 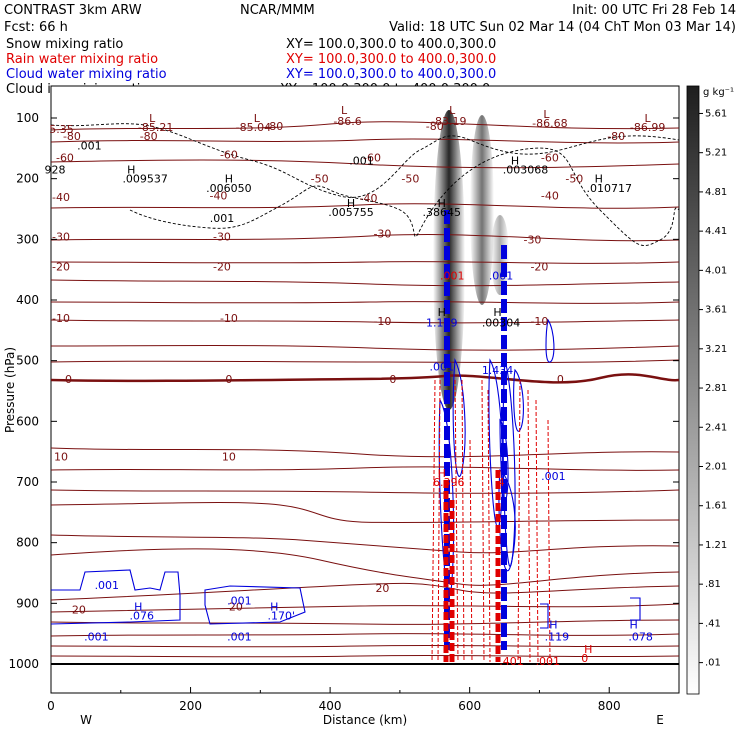 I want to click on colorbar-tick-label: 4.01, so click(x=716, y=270).